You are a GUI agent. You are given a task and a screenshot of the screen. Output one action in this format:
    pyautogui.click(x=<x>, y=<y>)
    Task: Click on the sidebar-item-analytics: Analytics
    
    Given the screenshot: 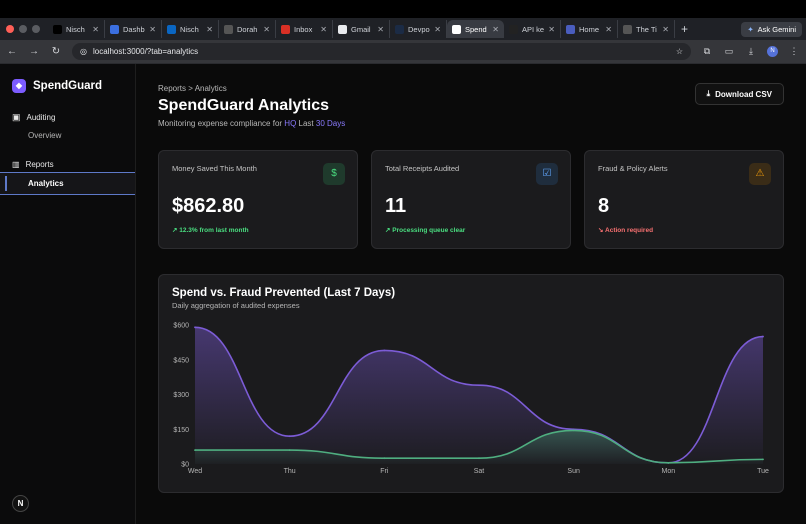 What is the action you would take?
    pyautogui.click(x=67, y=183)
    